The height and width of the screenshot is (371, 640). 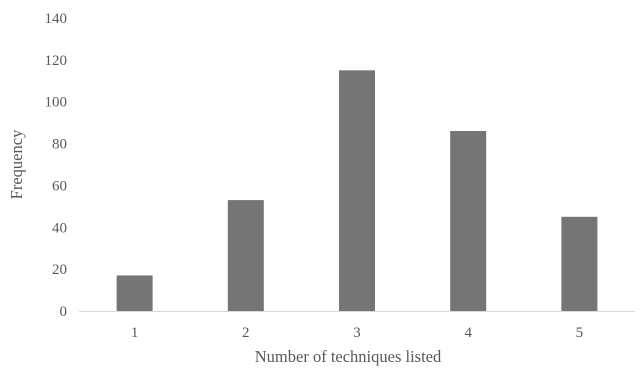 I want to click on x-tick-label: 5, so click(x=580, y=333).